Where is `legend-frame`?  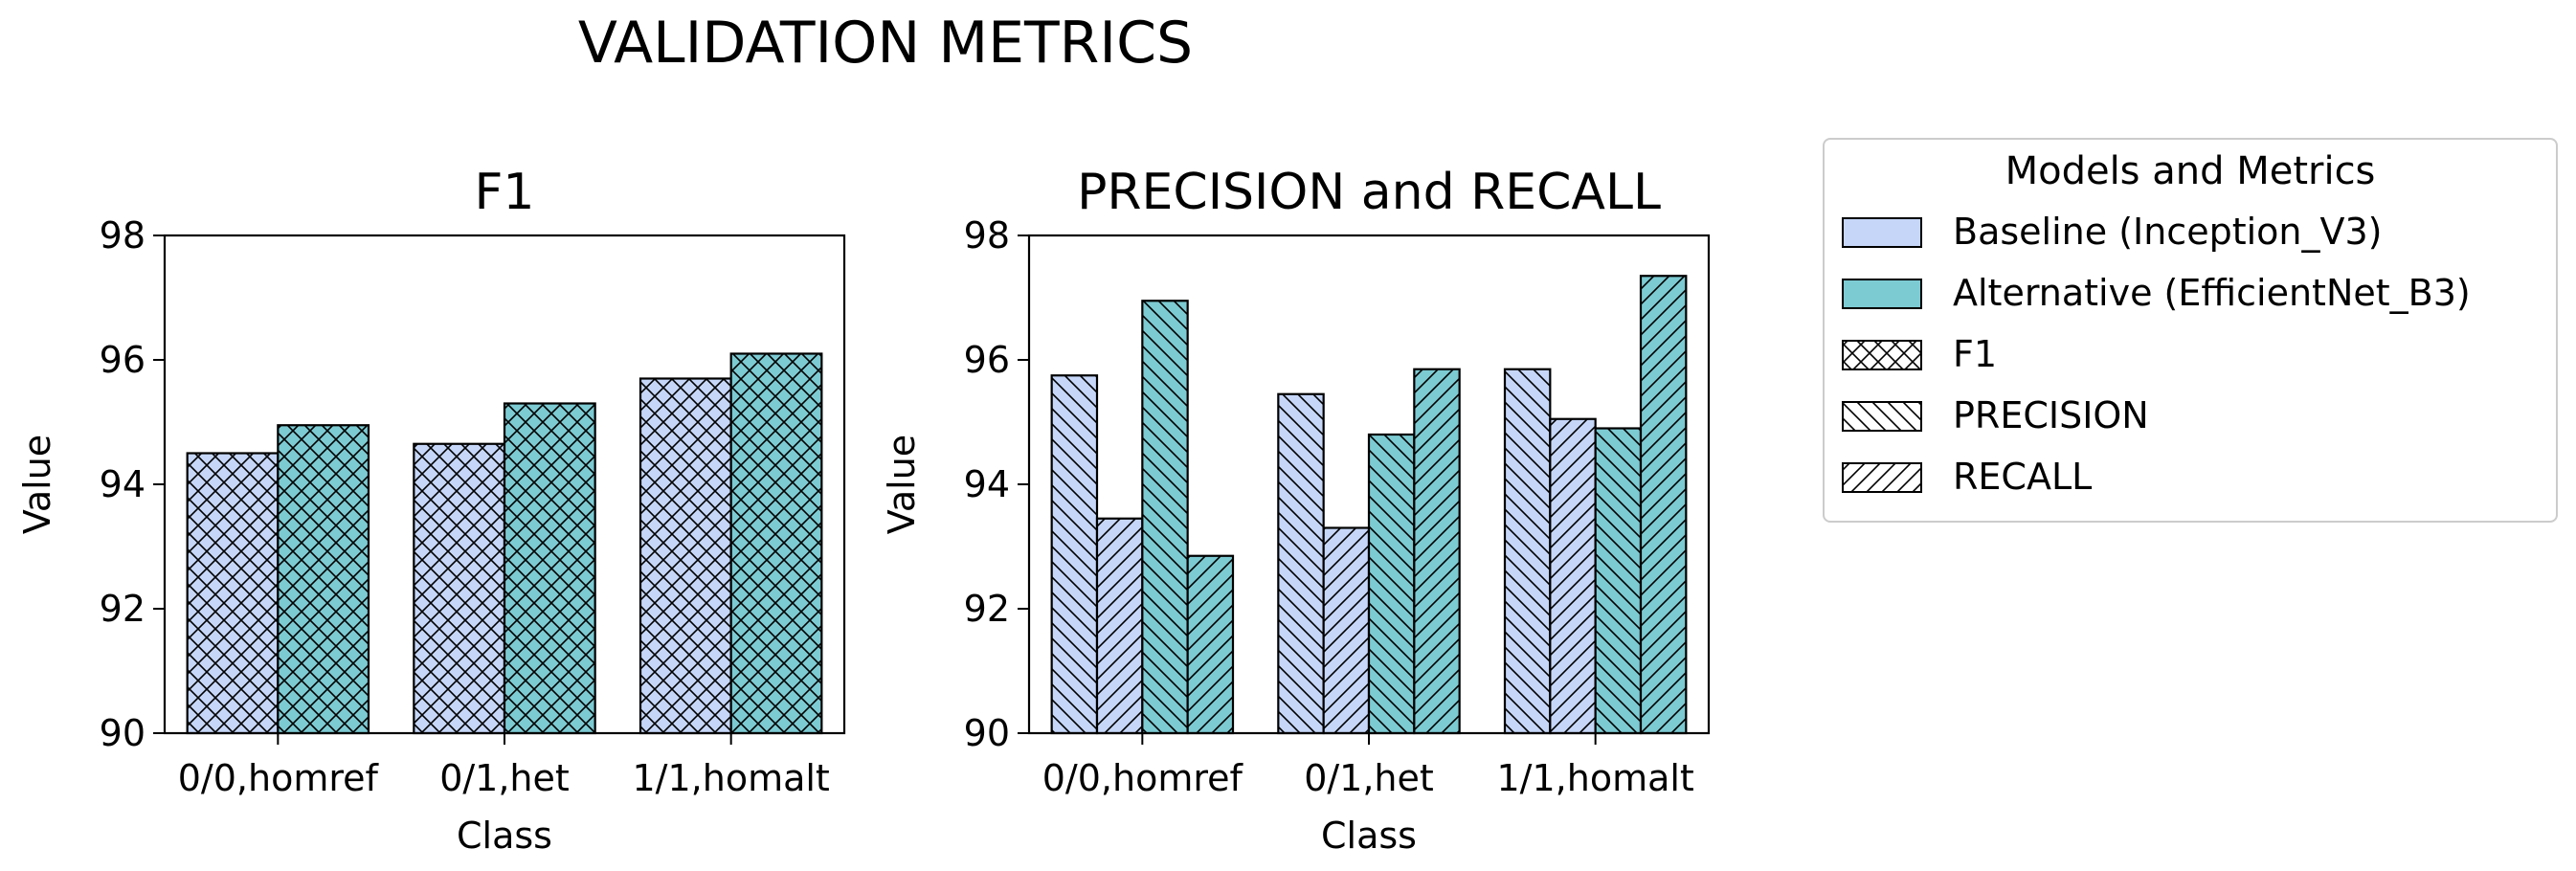 legend-frame is located at coordinates (2191, 330).